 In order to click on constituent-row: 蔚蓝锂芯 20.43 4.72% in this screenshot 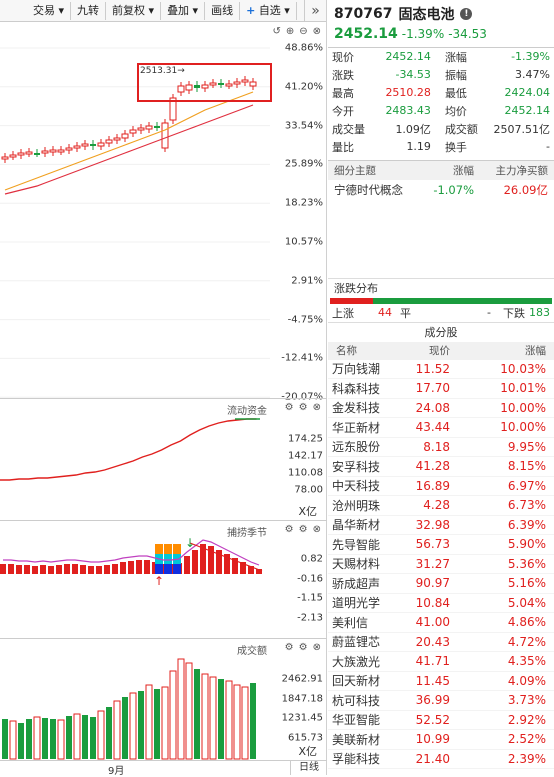, I will do `click(441, 642)`.